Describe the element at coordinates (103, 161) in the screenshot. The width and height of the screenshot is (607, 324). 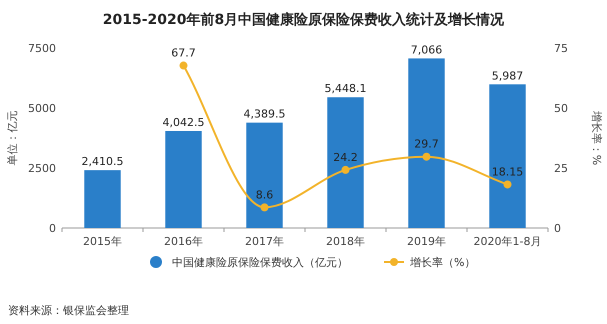
I see `data-label: 2,410.5` at that location.